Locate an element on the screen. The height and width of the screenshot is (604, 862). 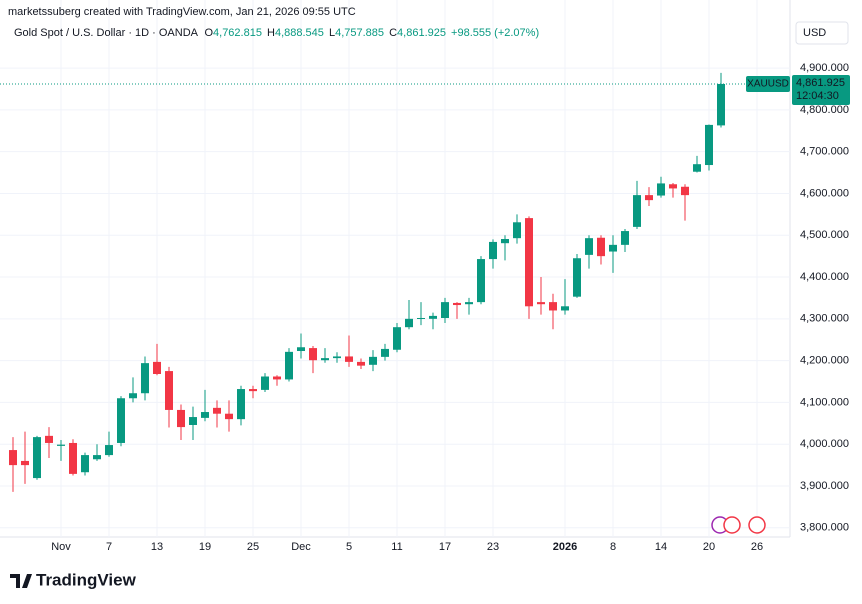
price-tag is located at coordinates (821, 89).